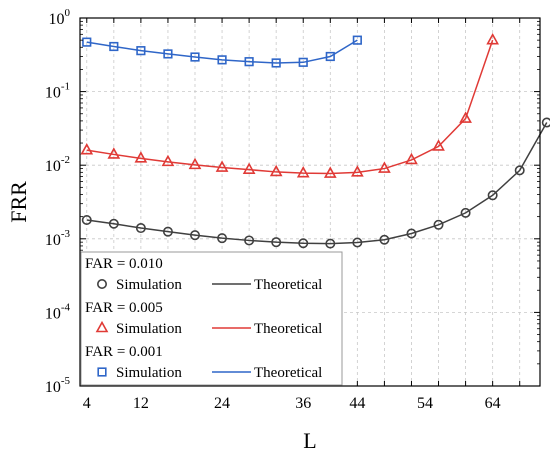 The width and height of the screenshot is (550, 464). I want to click on legend-far-label: FAR = 0.001, so click(124, 352).